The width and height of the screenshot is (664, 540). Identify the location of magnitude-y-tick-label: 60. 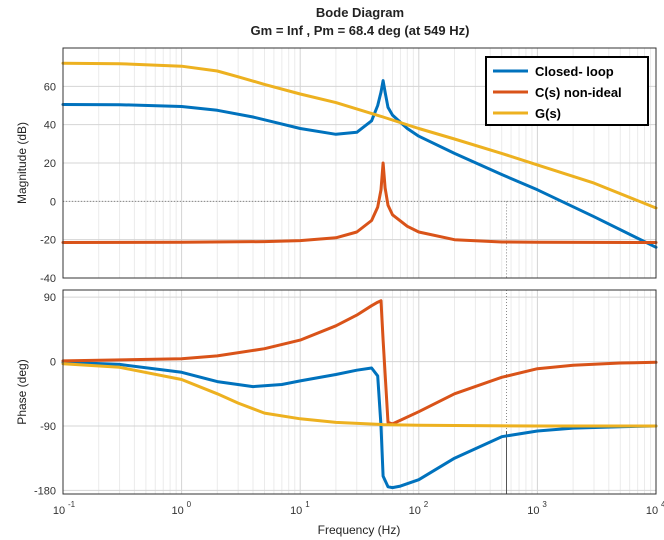
(50, 87).